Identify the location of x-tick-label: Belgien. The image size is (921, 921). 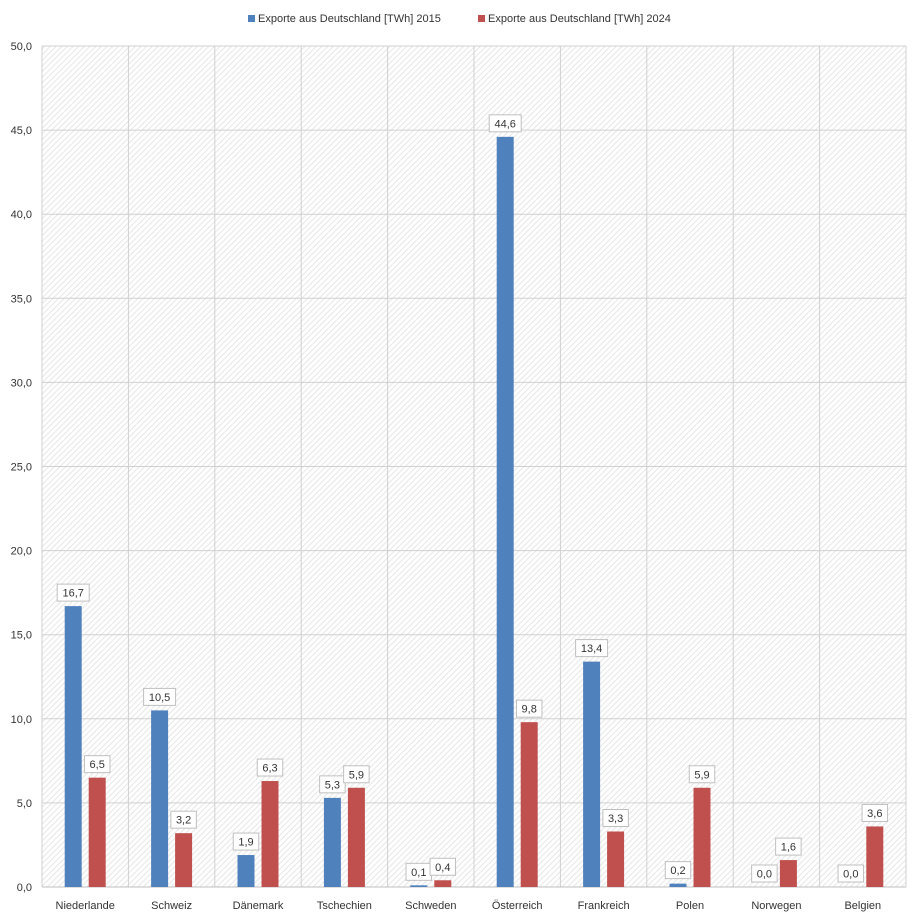
(862, 906).